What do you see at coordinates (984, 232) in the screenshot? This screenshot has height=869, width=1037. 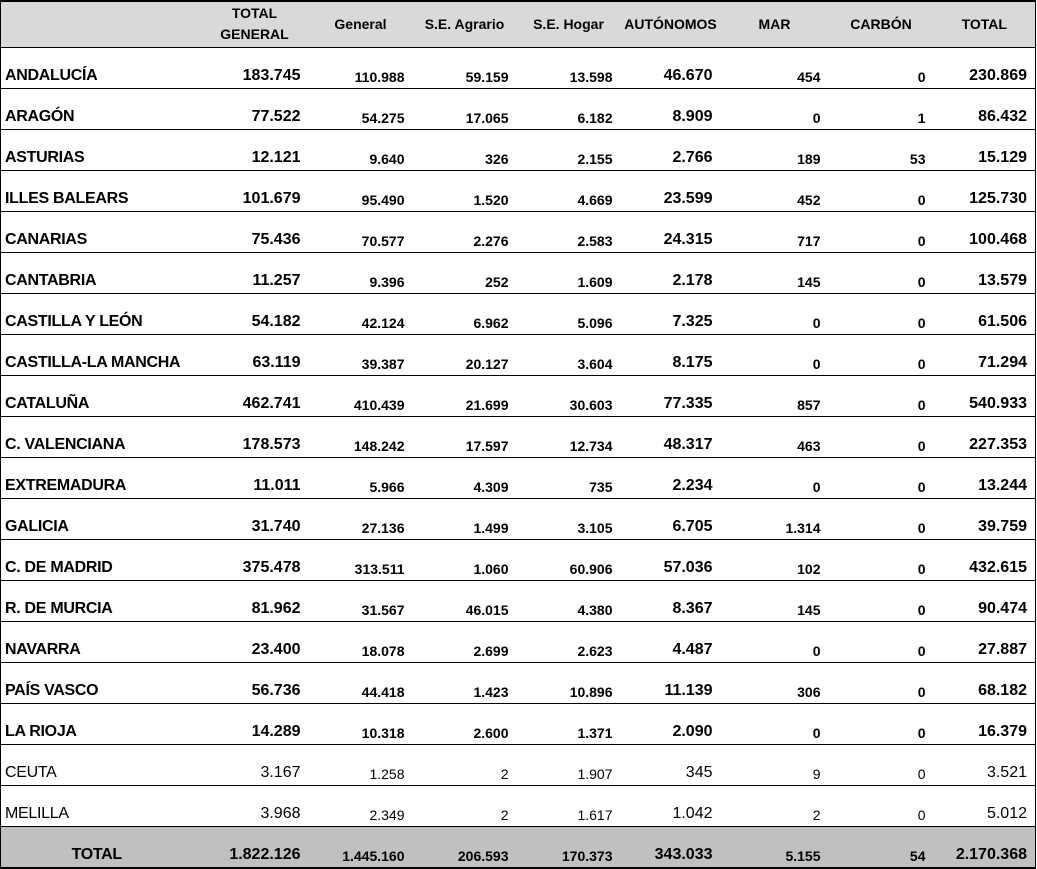 I see `cell-total: 100.468` at bounding box center [984, 232].